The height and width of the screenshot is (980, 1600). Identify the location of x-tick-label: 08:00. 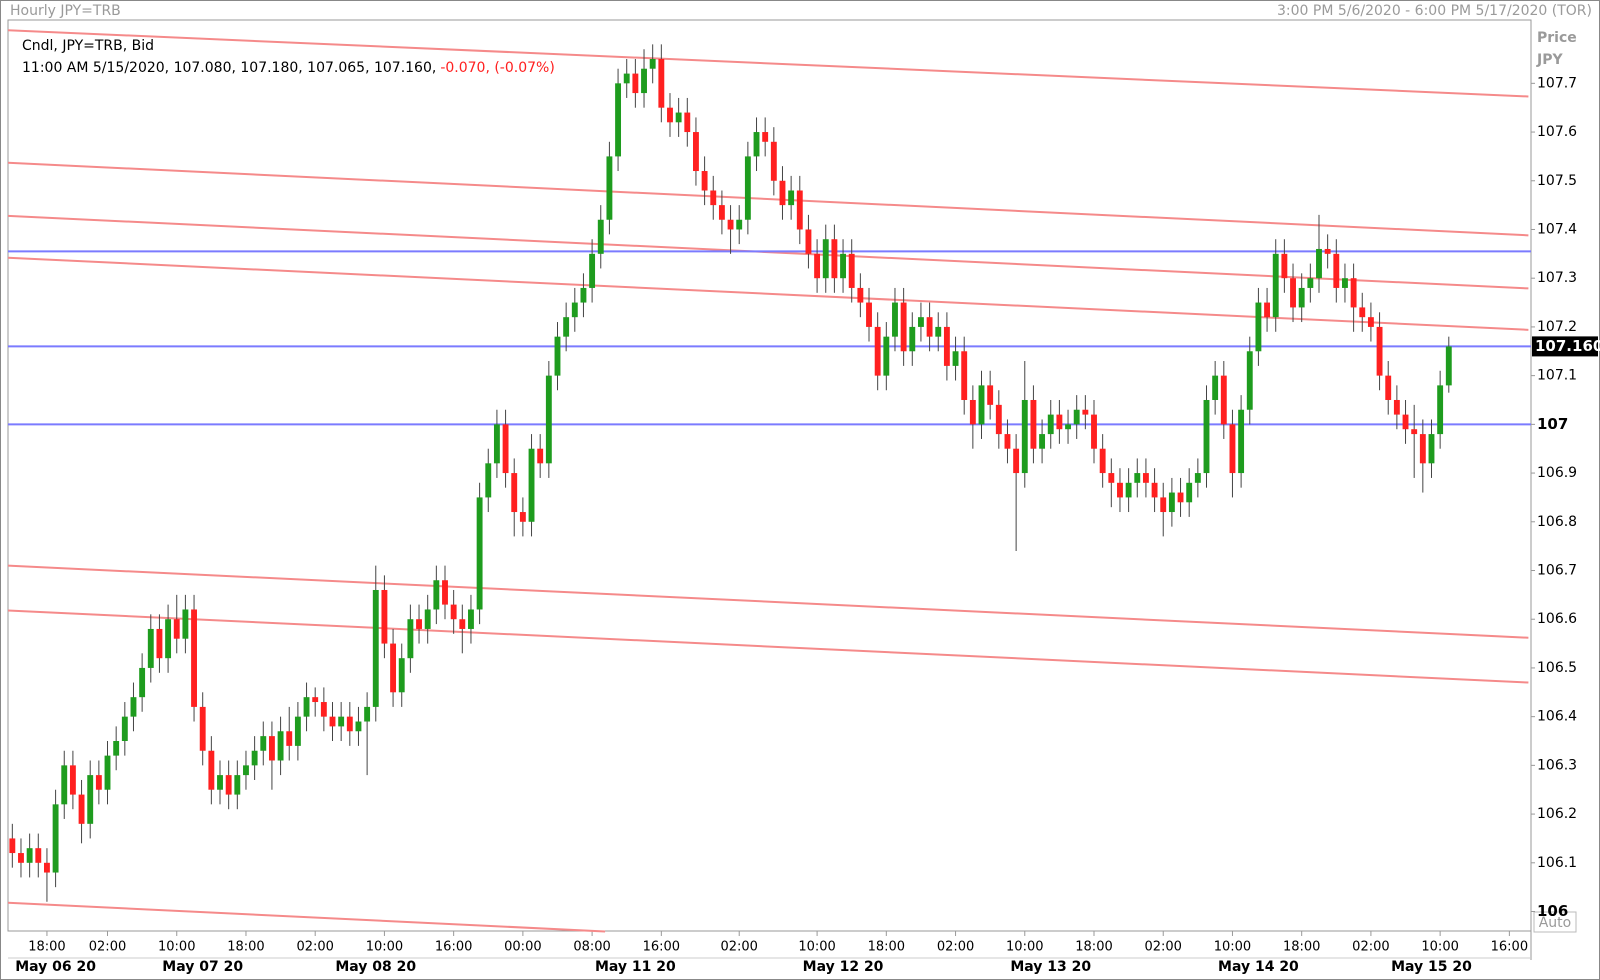
(591, 947).